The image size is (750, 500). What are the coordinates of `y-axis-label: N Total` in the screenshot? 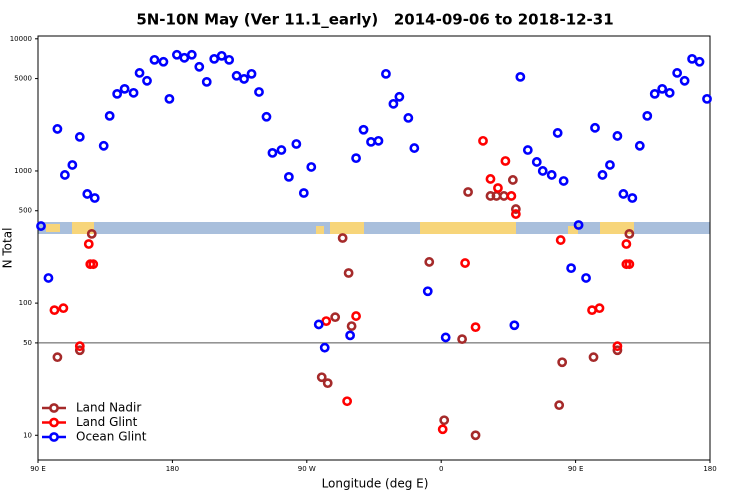 It's located at (8, 248).